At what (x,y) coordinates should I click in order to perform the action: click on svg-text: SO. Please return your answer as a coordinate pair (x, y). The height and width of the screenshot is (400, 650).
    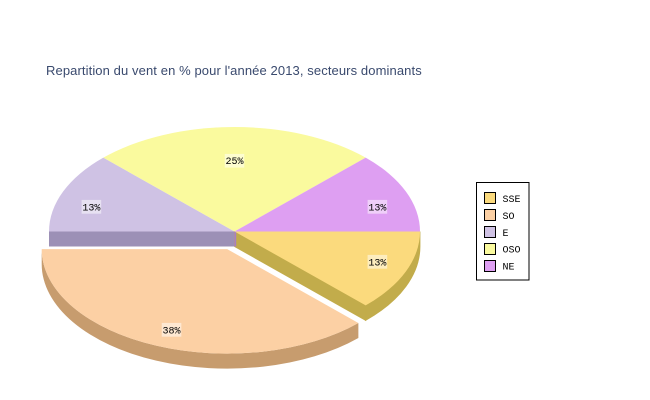
    Looking at the image, I should click on (509, 217).